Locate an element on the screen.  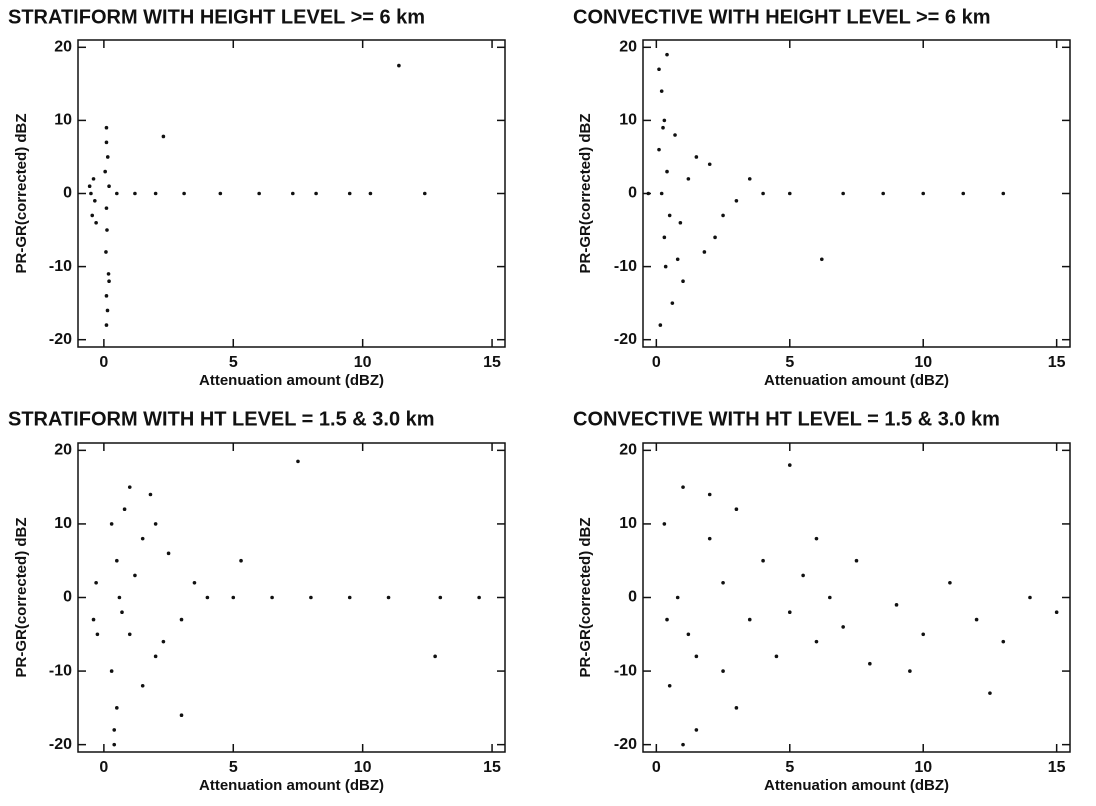
chart-title: STRATIFORM WITH HEIGHT LEVEL >= 6 km is located at coordinates (216, 17).